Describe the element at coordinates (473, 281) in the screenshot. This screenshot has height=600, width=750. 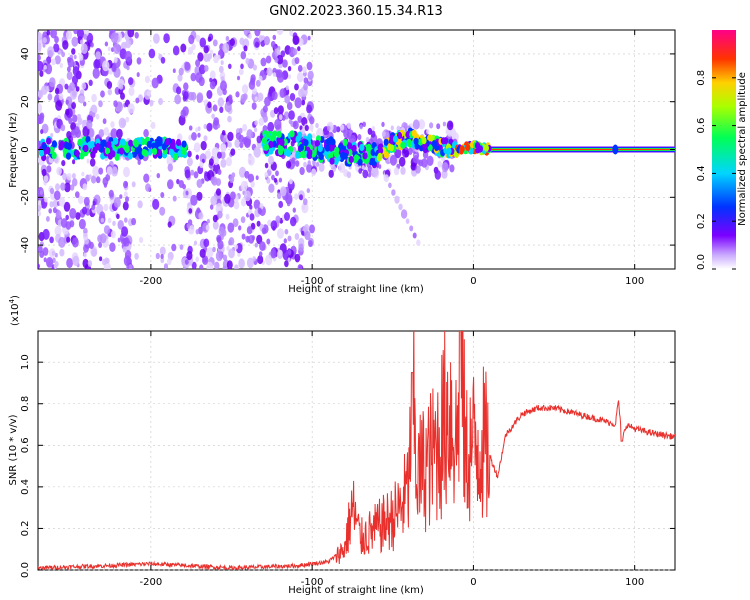
I see `x-tick-label: 0` at that location.